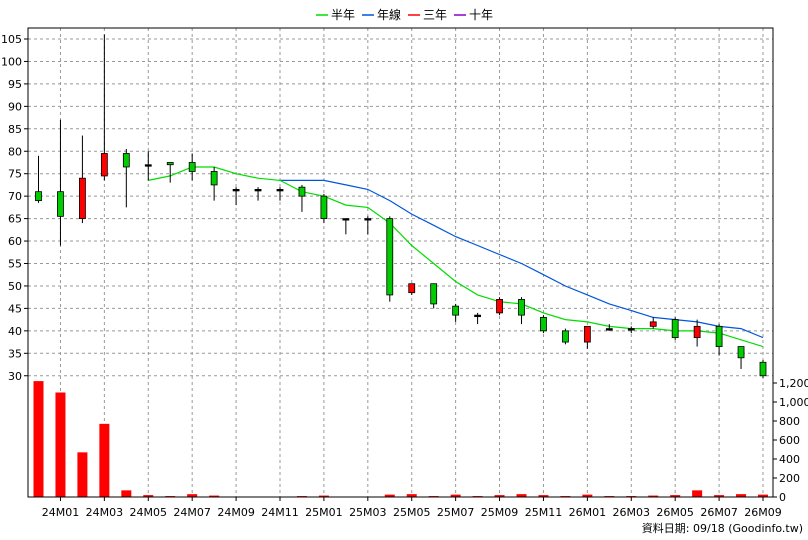 The width and height of the screenshot is (808, 540). I want to click on volume-tick-label: 400, so click(789, 459).